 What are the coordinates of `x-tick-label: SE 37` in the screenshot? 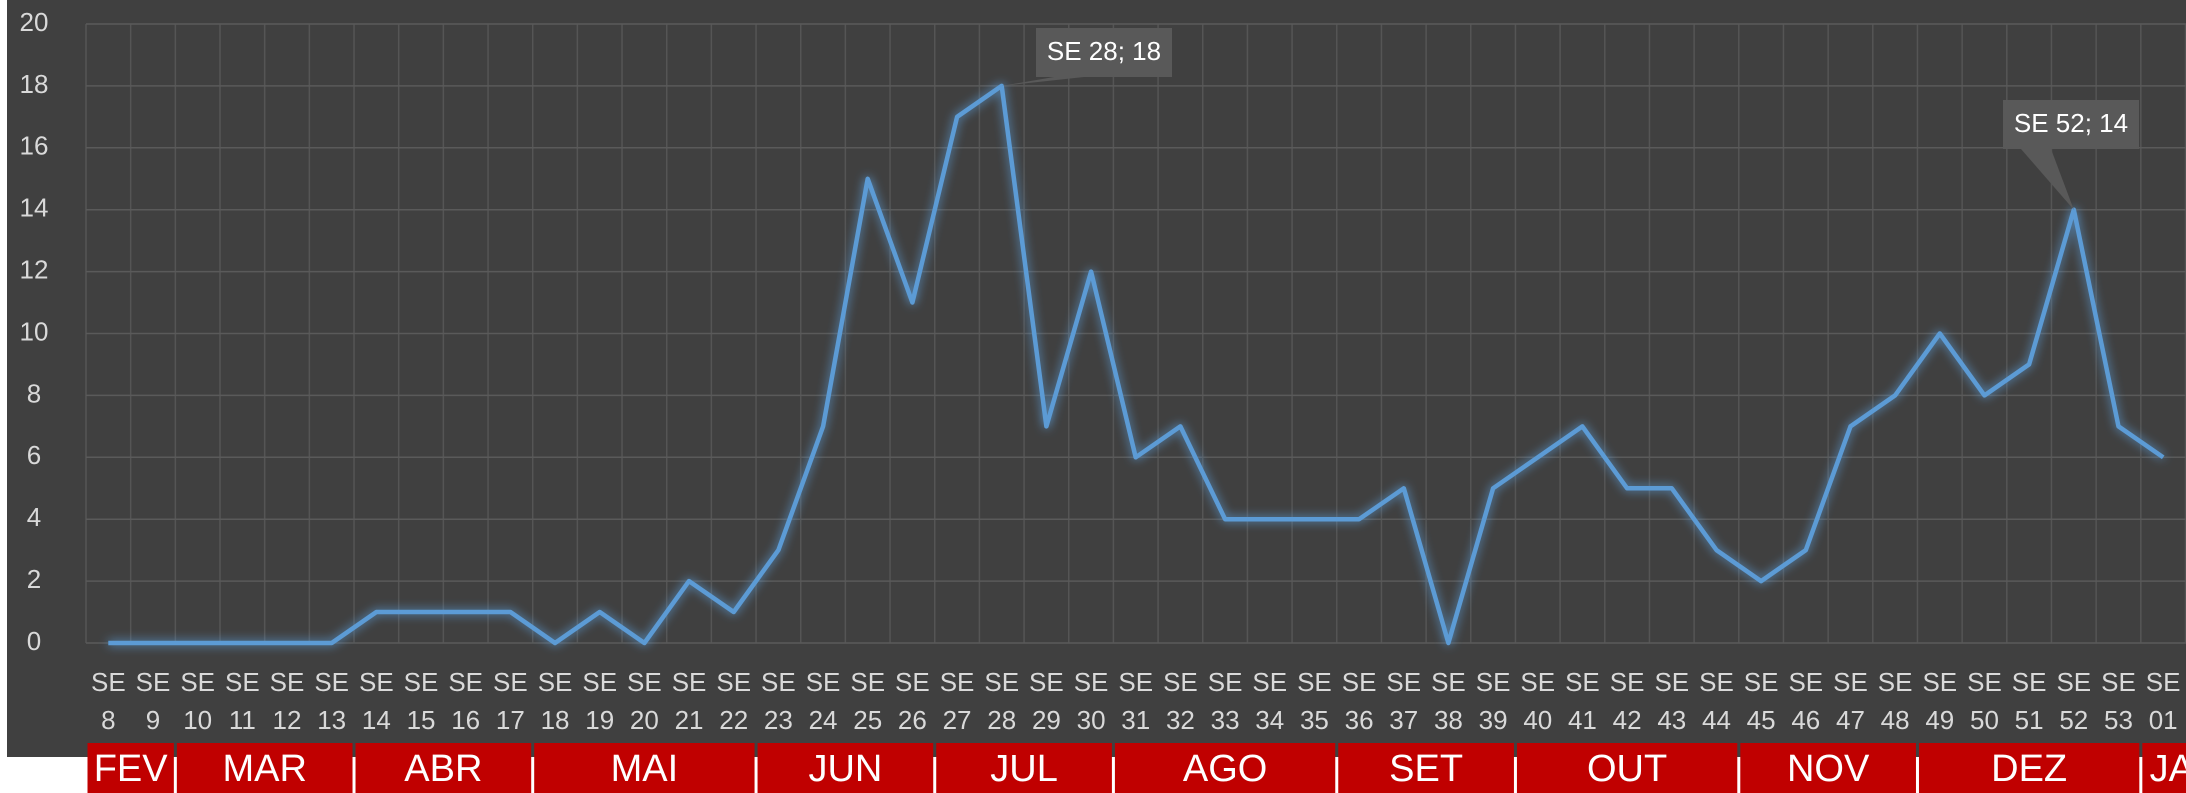 It's located at (1403, 701).